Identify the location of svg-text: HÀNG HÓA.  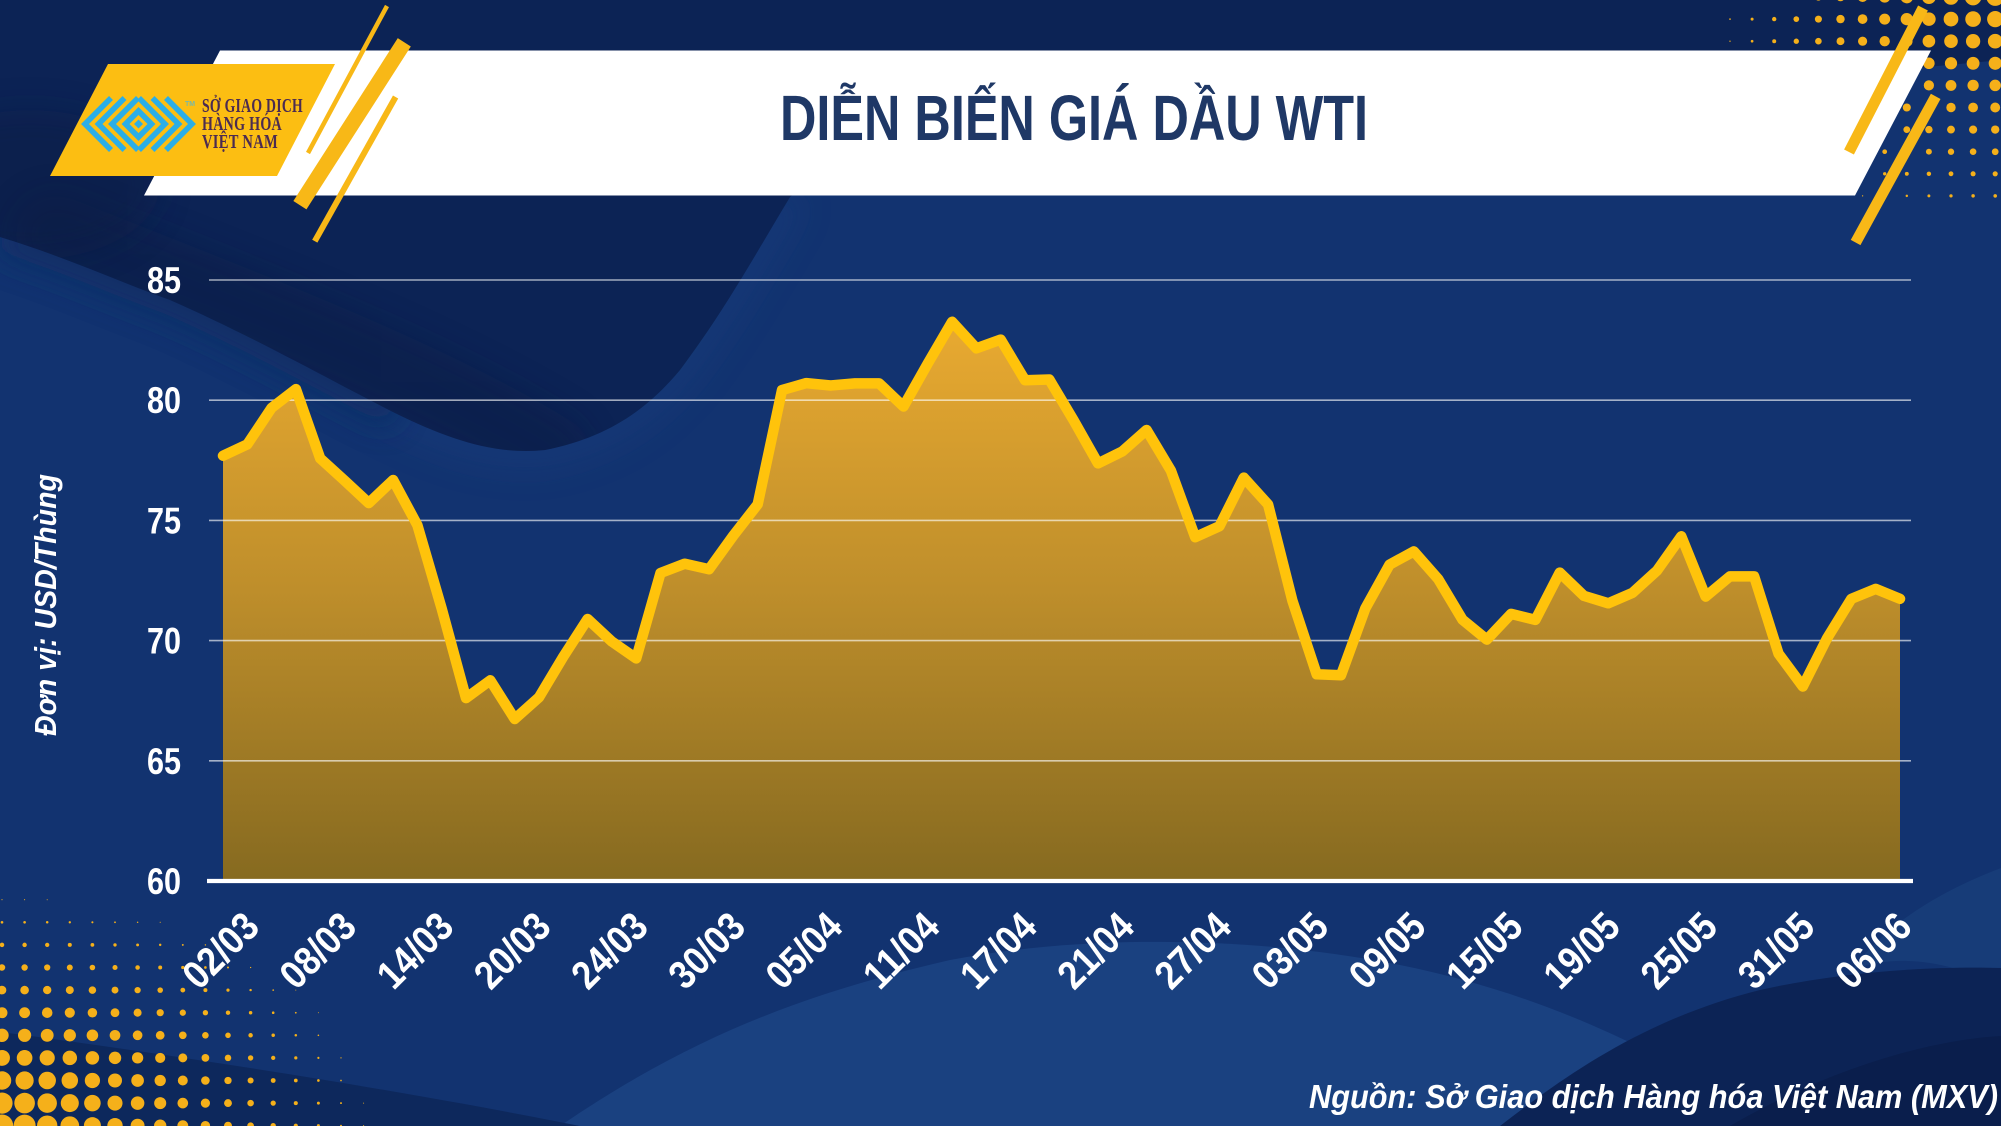
(242, 124).